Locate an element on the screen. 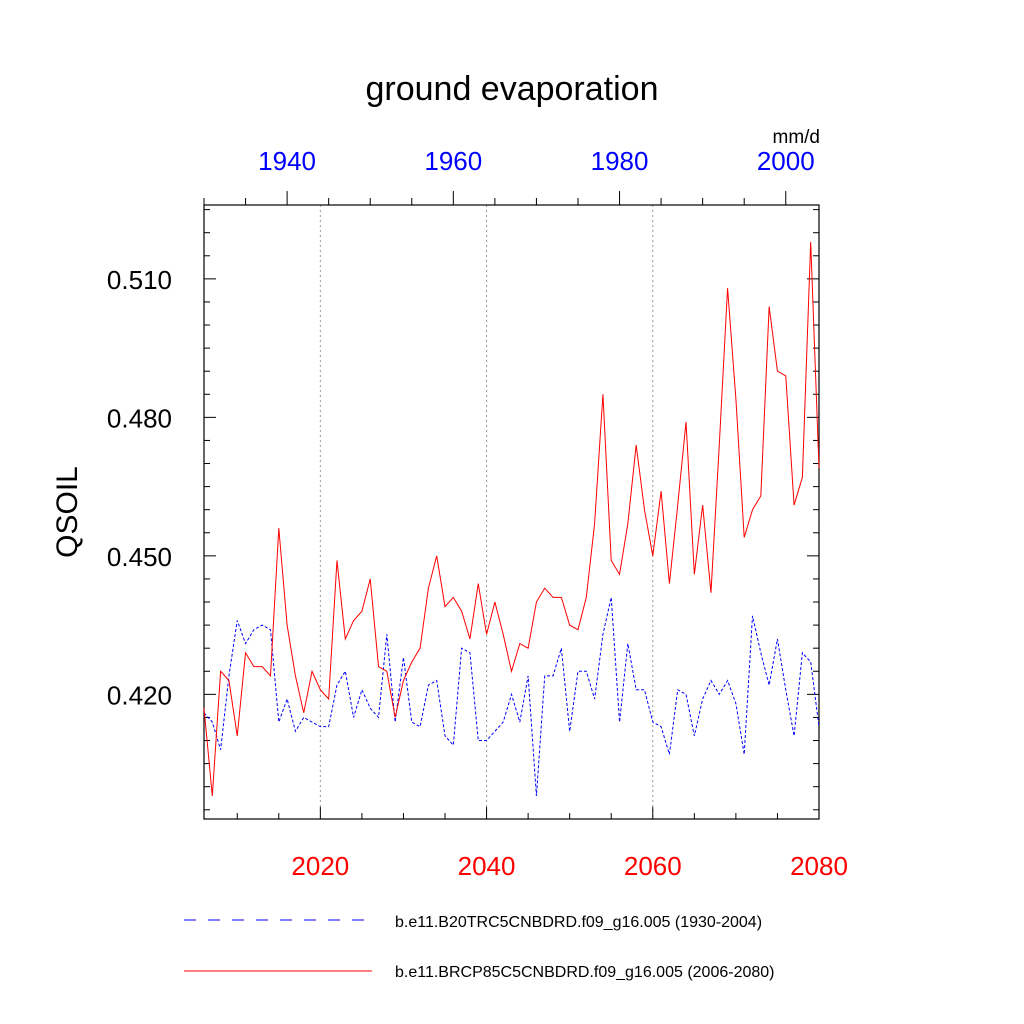 The height and width of the screenshot is (1024, 1024). x-top-tick-labels: 1940 1960 1980 2000 is located at coordinates (536, 161).